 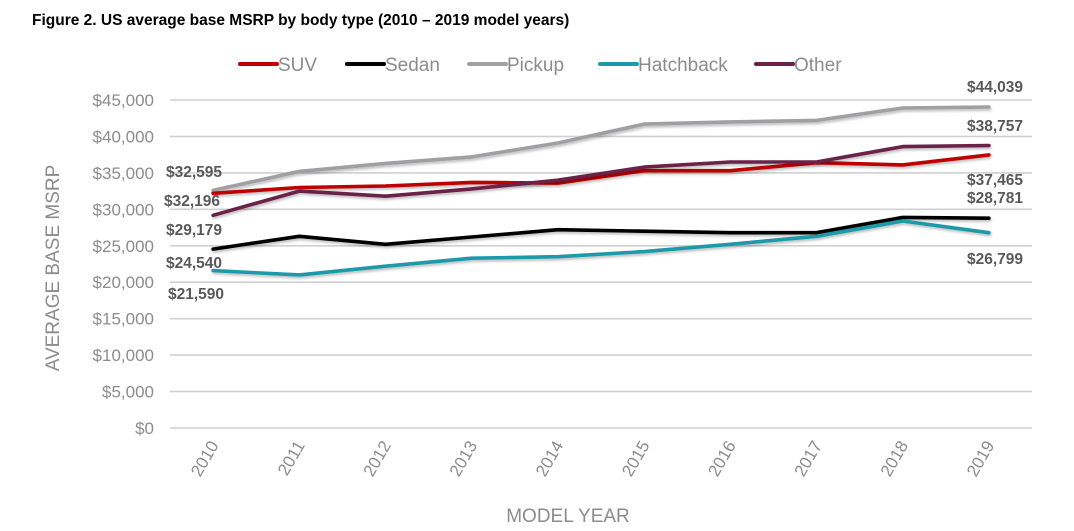 What do you see at coordinates (535, 65) in the screenshot?
I see `legend-label: Pickup` at bounding box center [535, 65].